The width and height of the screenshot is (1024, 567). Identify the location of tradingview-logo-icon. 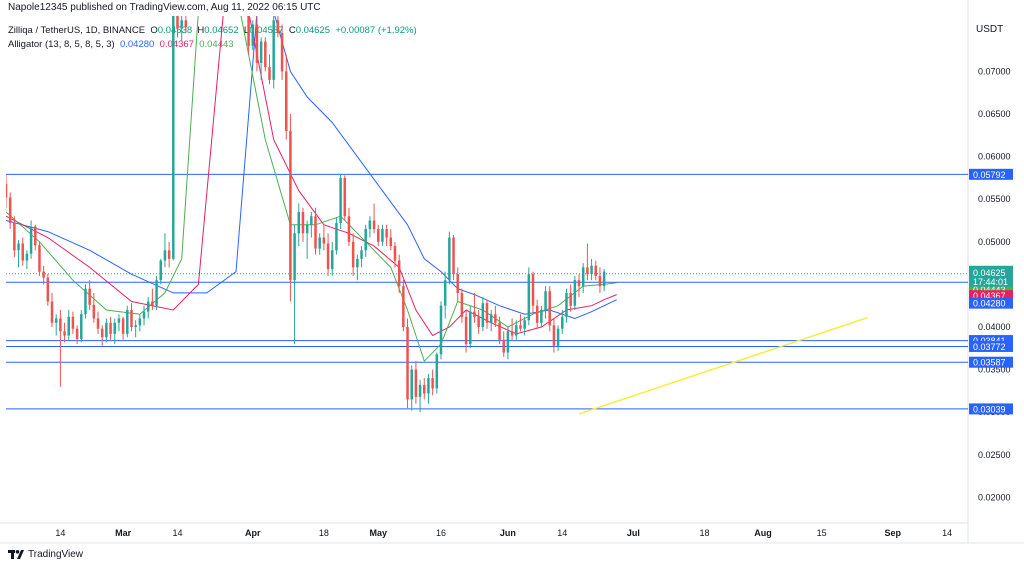
(16, 554).